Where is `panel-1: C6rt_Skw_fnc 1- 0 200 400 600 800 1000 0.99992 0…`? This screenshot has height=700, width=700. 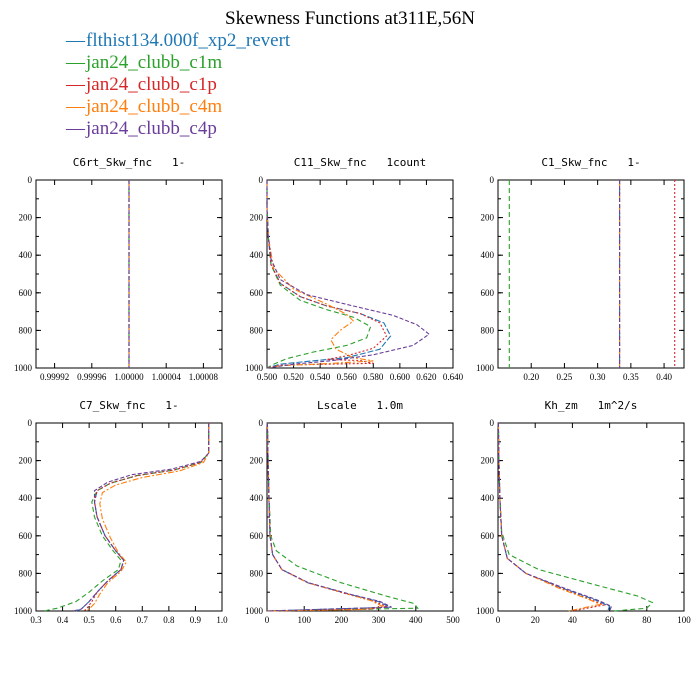 panel-1: C6rt_Skw_fnc 1- 0 200 400 600 800 1000 0.99992 0… is located at coordinates (118, 269).